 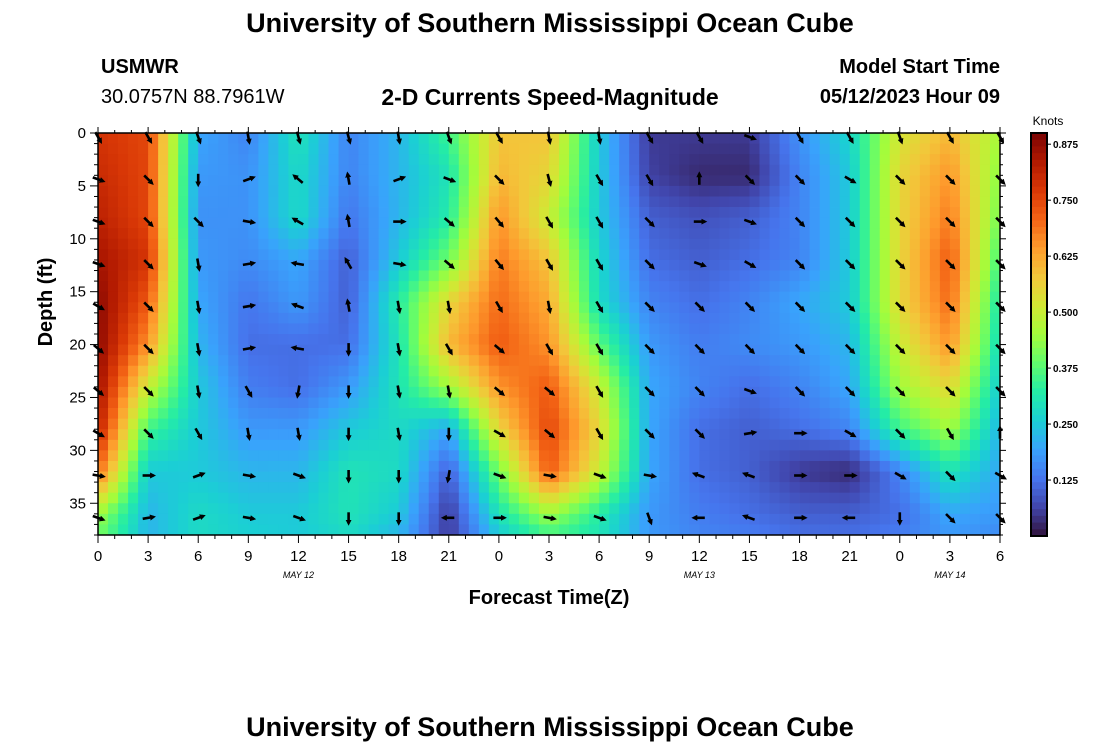 I want to click on colorbar-tick-label: 0.500, so click(x=1065, y=313).